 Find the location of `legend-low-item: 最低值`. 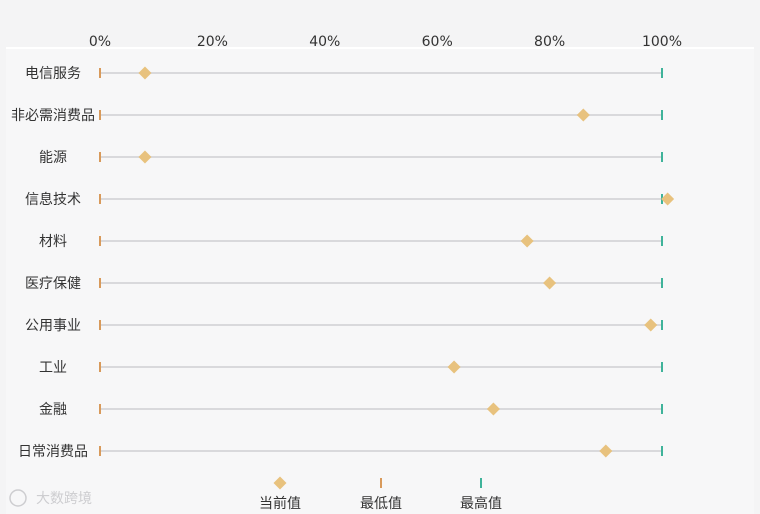

legend-low-item: 最低值 is located at coordinates (381, 495).